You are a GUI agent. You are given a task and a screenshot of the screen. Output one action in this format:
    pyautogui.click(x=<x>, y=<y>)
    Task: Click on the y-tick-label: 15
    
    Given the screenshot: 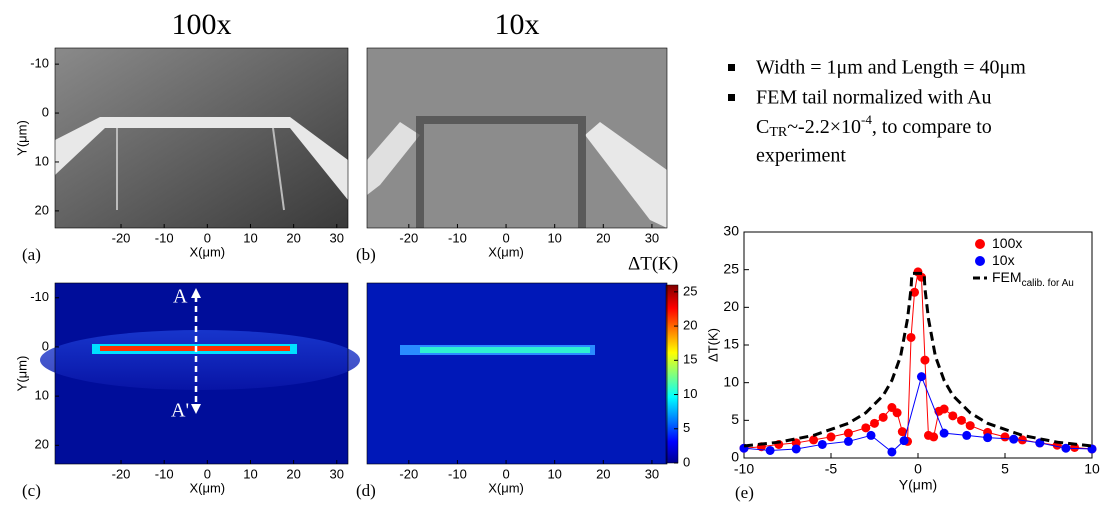 What is the action you would take?
    pyautogui.click(x=731, y=344)
    